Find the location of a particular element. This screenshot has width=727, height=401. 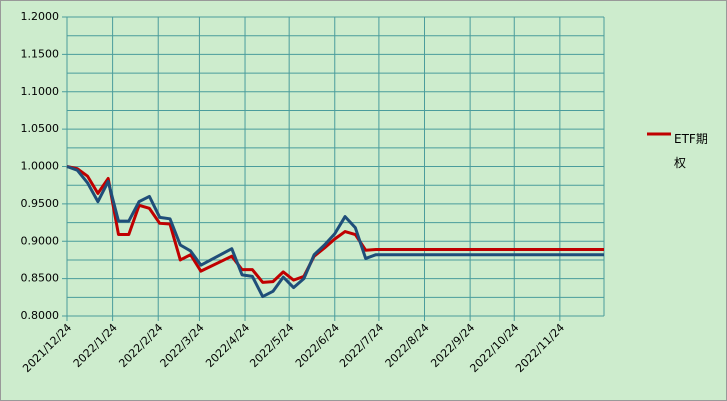

y-tick-label: 0.8000 is located at coordinates (40, 315).